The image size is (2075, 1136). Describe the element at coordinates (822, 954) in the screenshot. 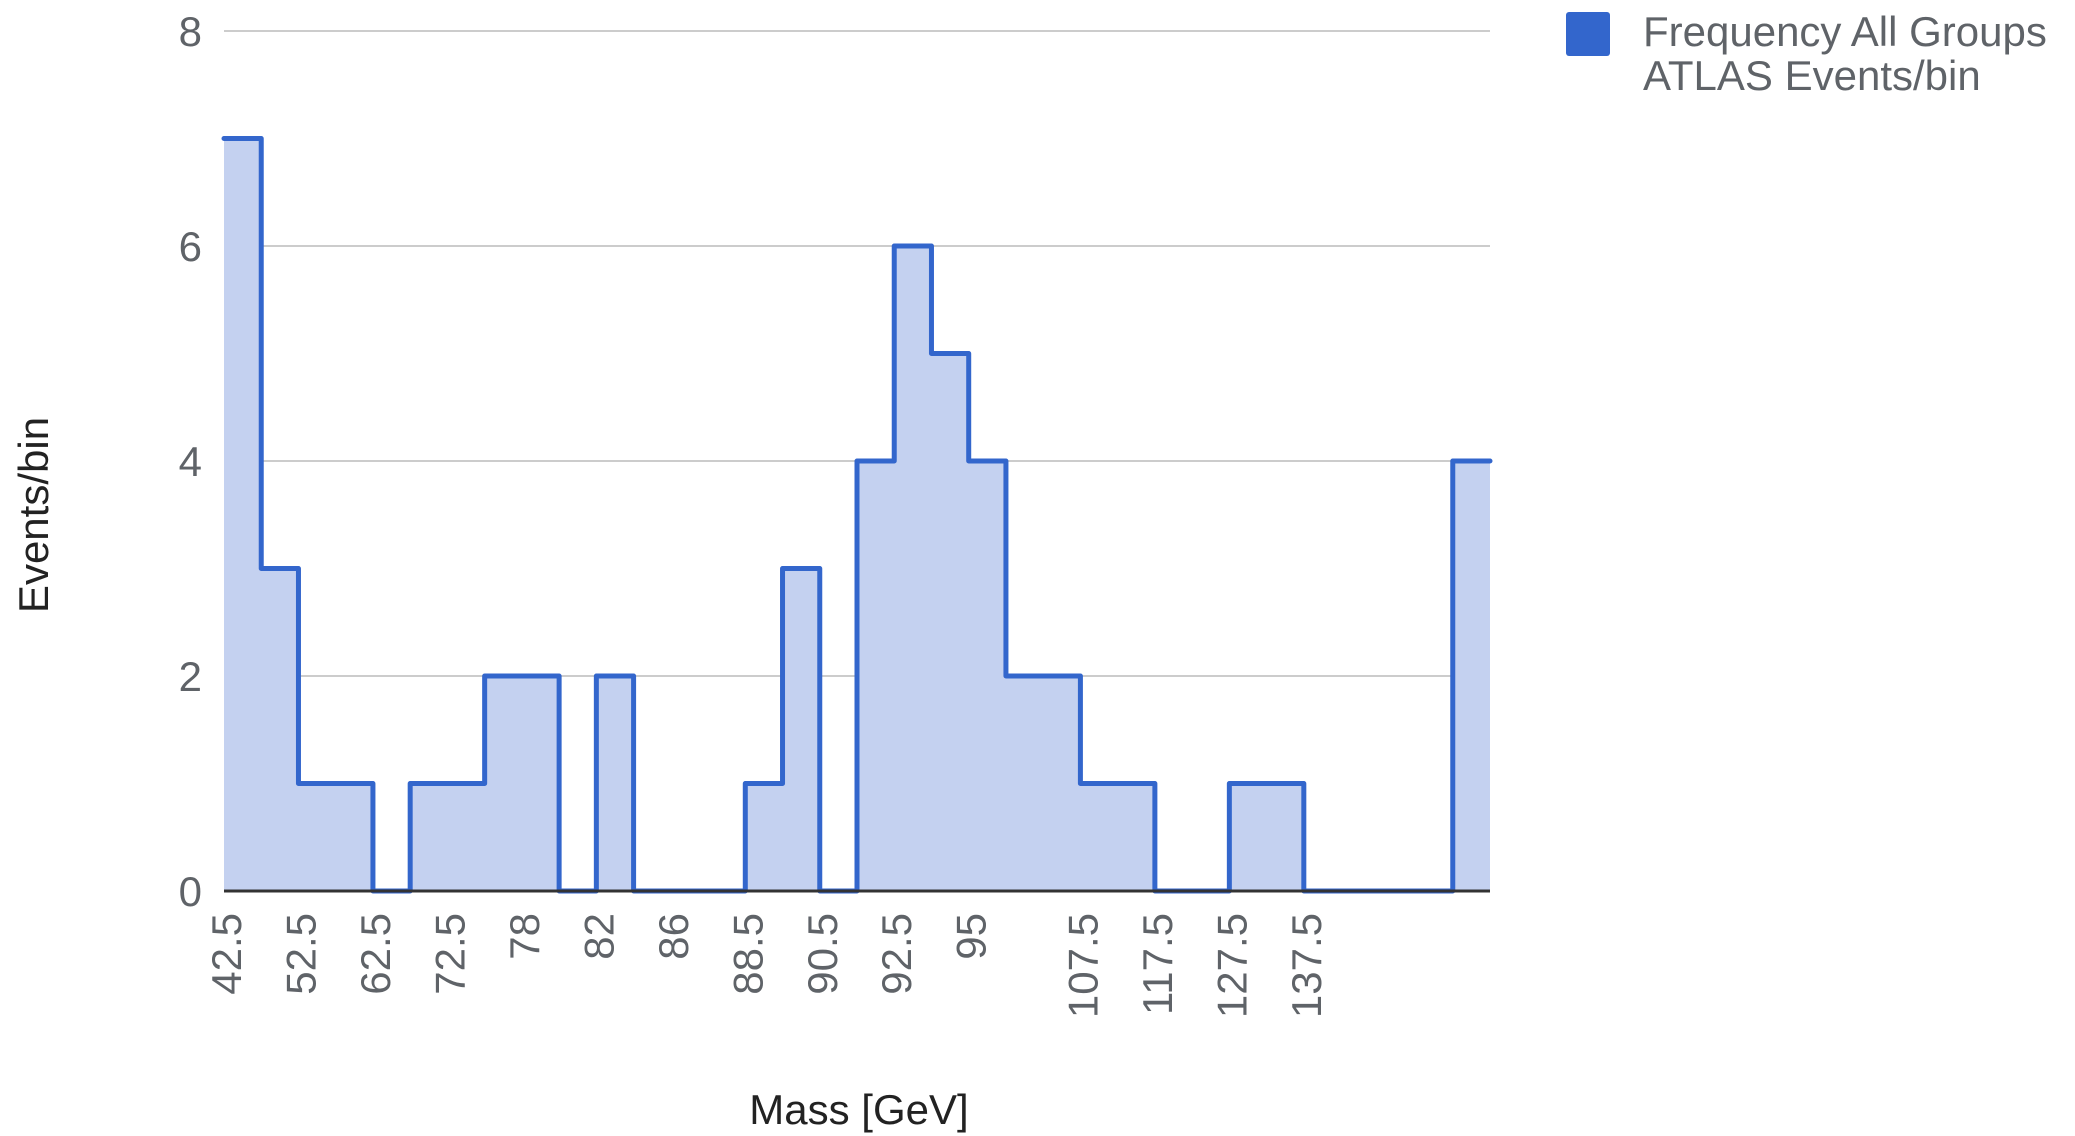

I see `x-tick-label: 90.5` at that location.